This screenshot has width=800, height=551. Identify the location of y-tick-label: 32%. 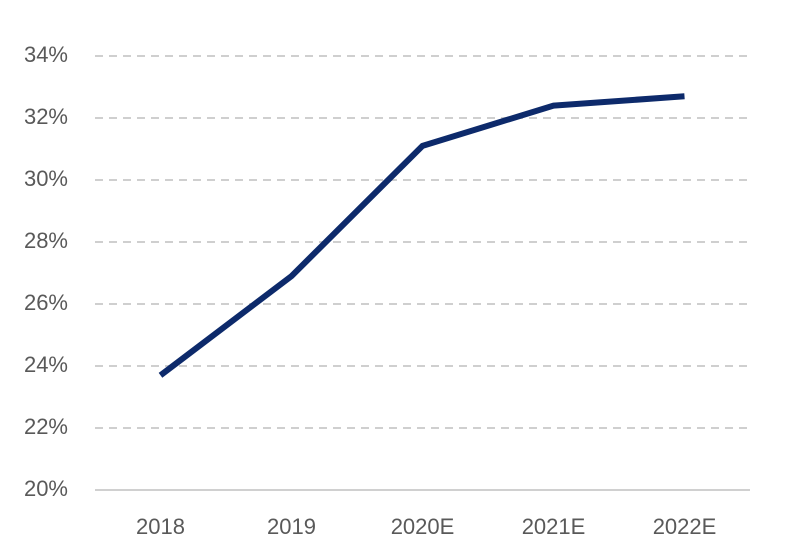
(46, 116).